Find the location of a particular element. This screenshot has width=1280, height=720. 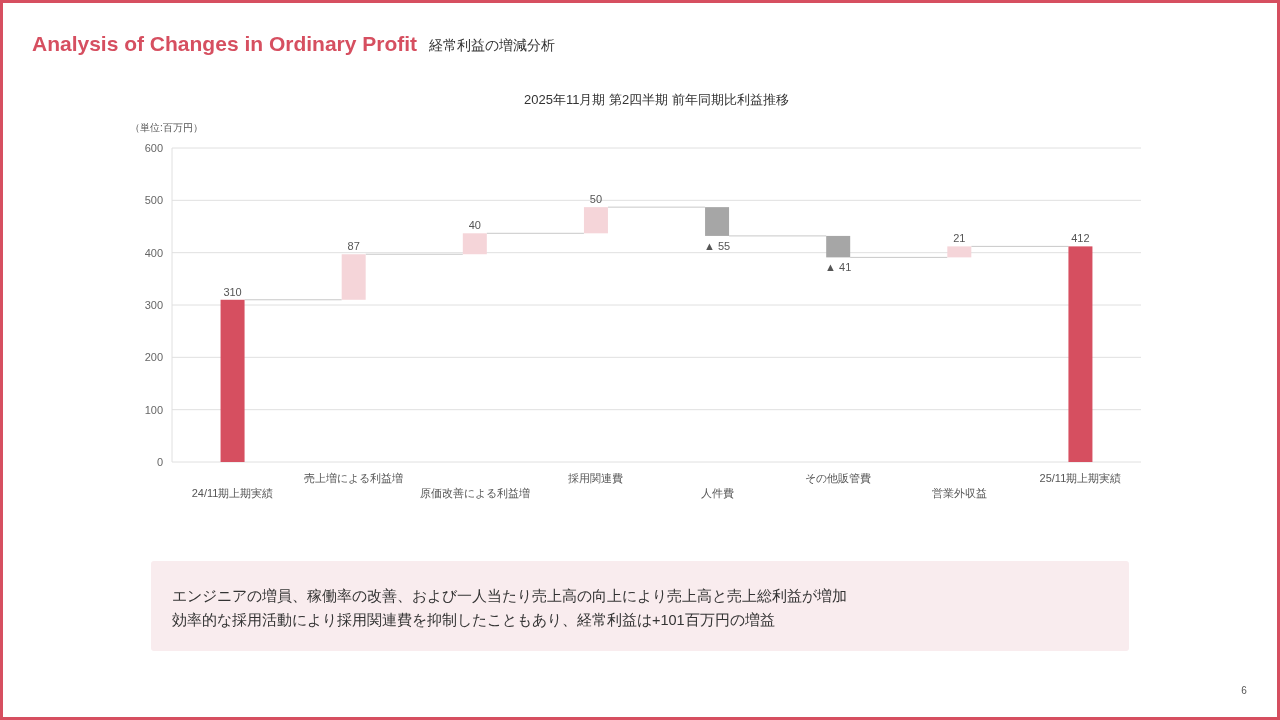

y-tick-label: 100 is located at coordinates (153, 409).